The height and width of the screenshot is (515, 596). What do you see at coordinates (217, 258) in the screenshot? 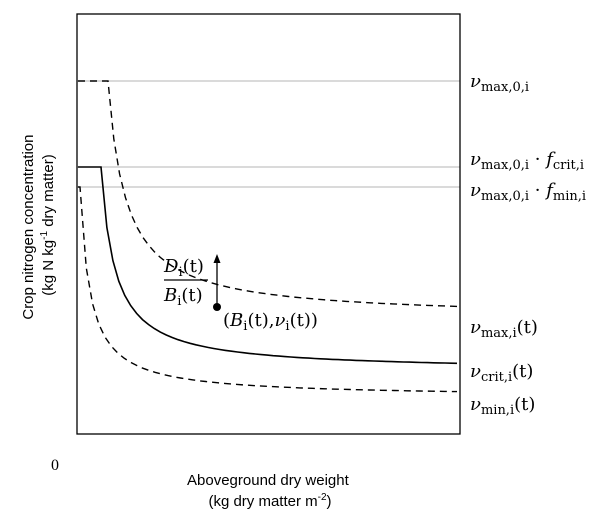
I see `deficit-arrowhead` at bounding box center [217, 258].